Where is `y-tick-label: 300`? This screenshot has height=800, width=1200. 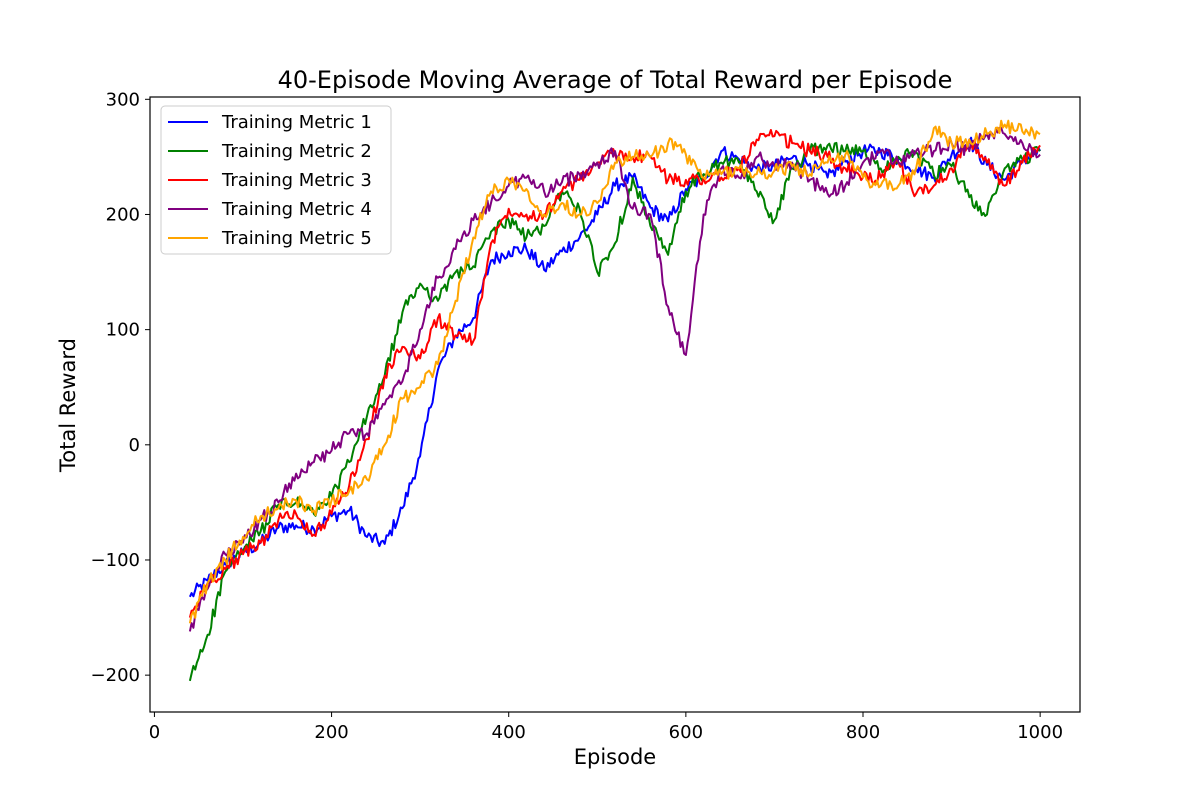 y-tick-label: 300 is located at coordinates (123, 99).